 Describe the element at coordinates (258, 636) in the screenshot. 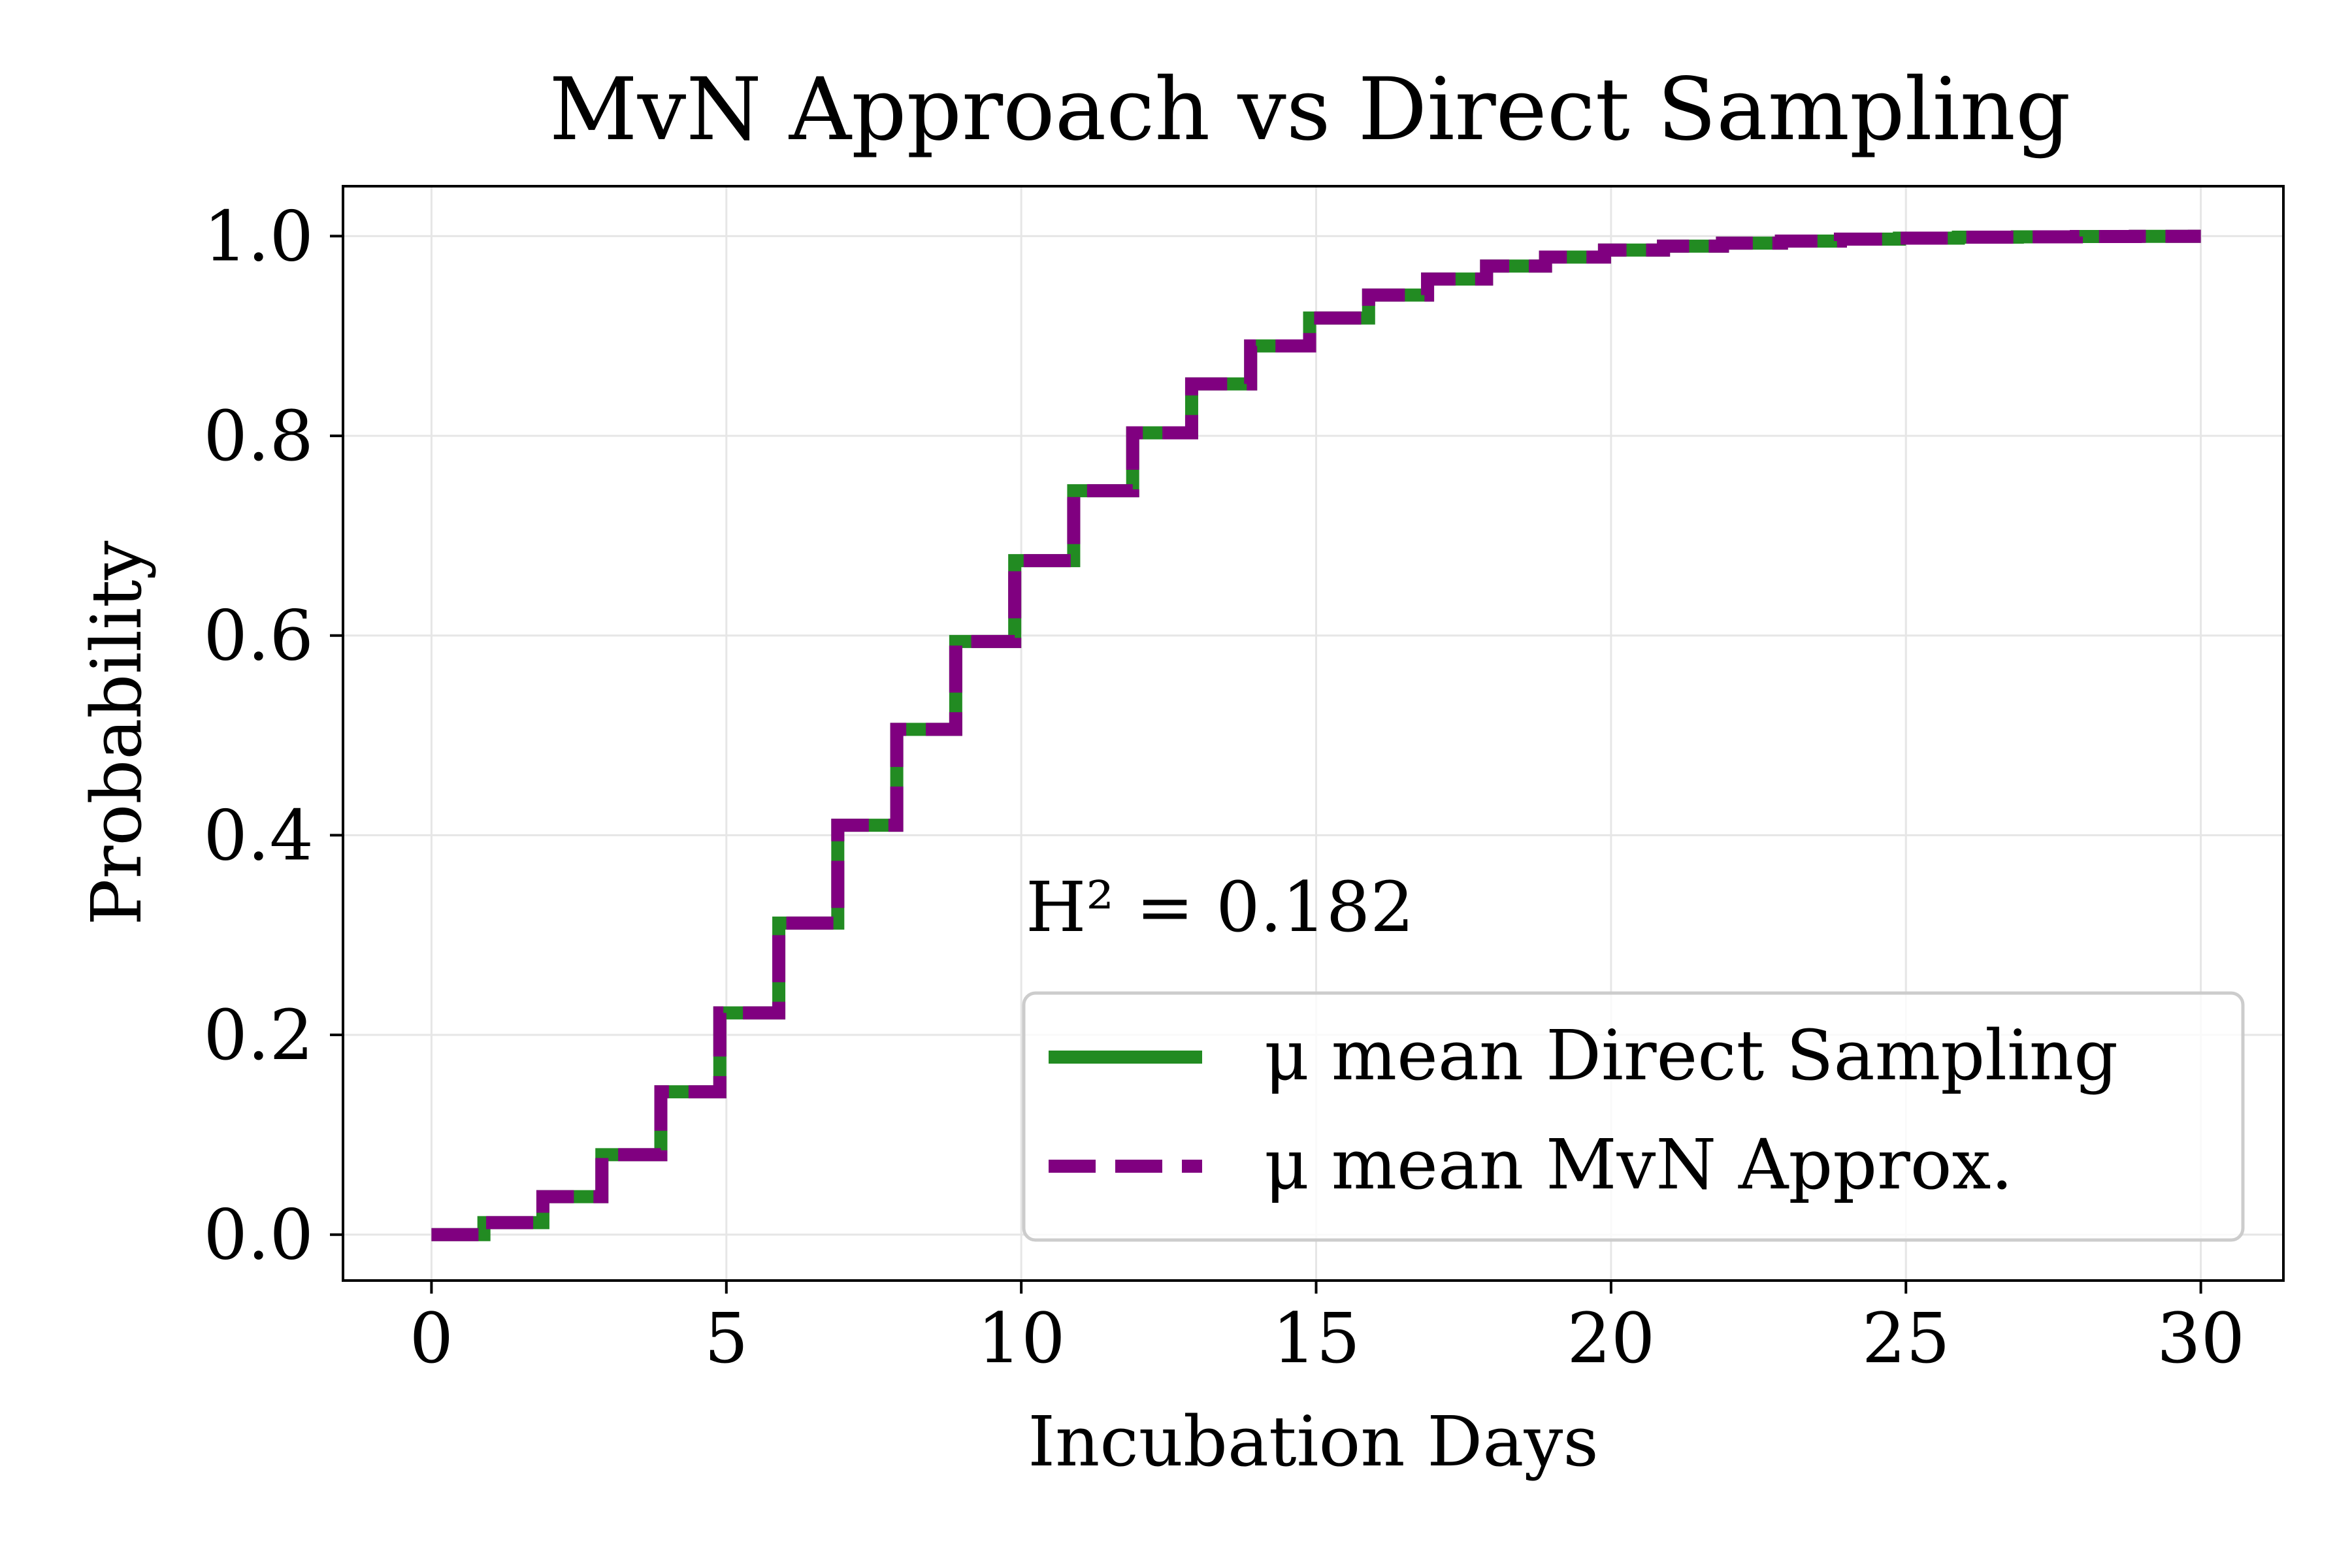

I see `y-tick-label: 0.6` at that location.